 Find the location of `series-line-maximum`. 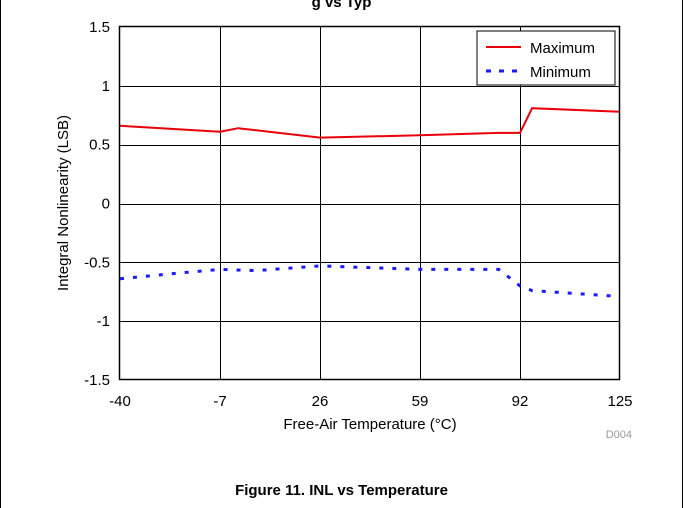

series-line-maximum is located at coordinates (370, 123).